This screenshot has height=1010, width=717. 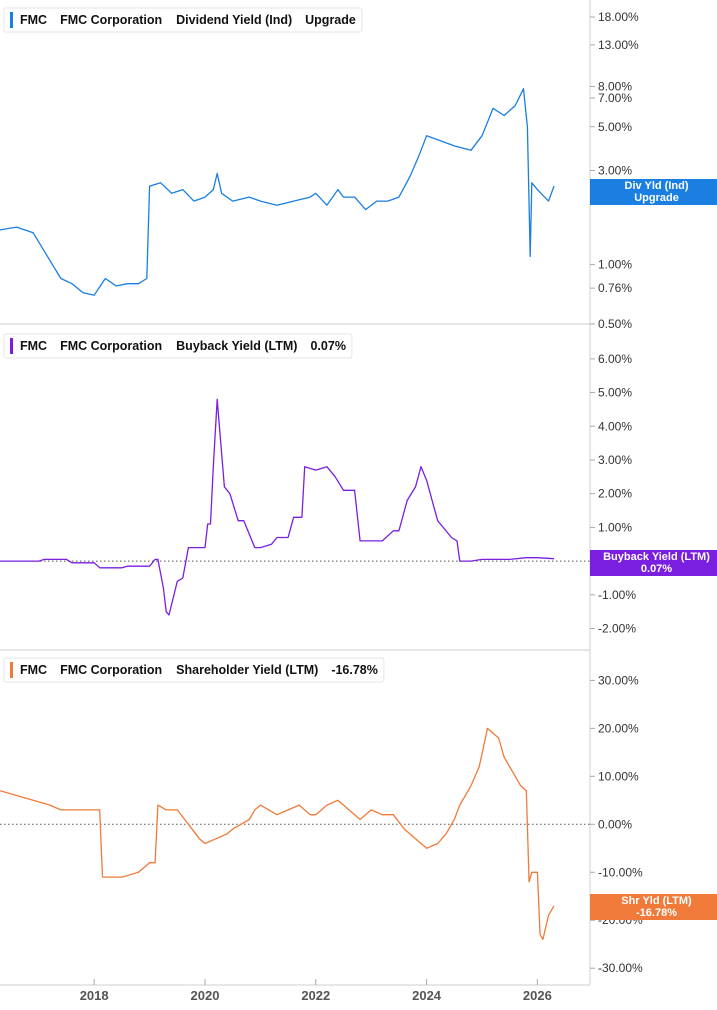 I want to click on y-tick-label: 18.00%, so click(x=618, y=17).